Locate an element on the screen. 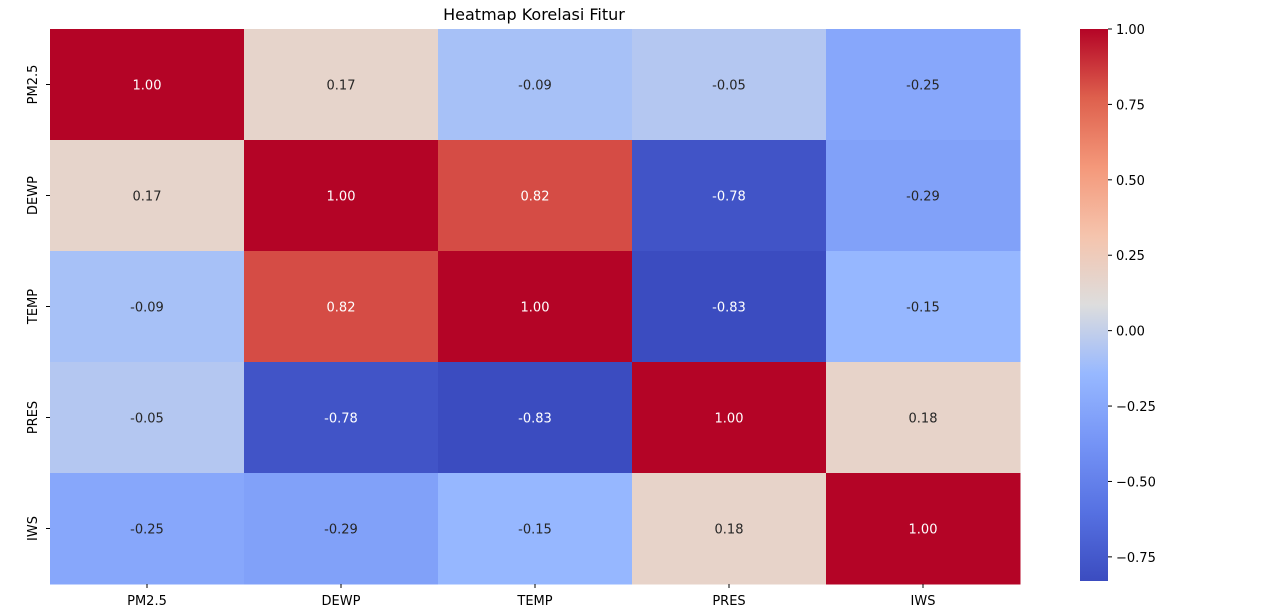 The width and height of the screenshot is (1280, 612). y-axis-ticks: PM2.5 DEWP TEMP PRES IWS is located at coordinates (38, 303).